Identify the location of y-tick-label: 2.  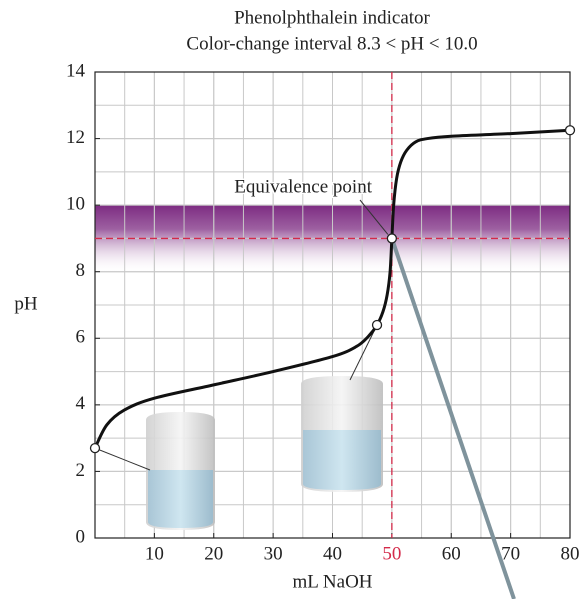
(81, 470).